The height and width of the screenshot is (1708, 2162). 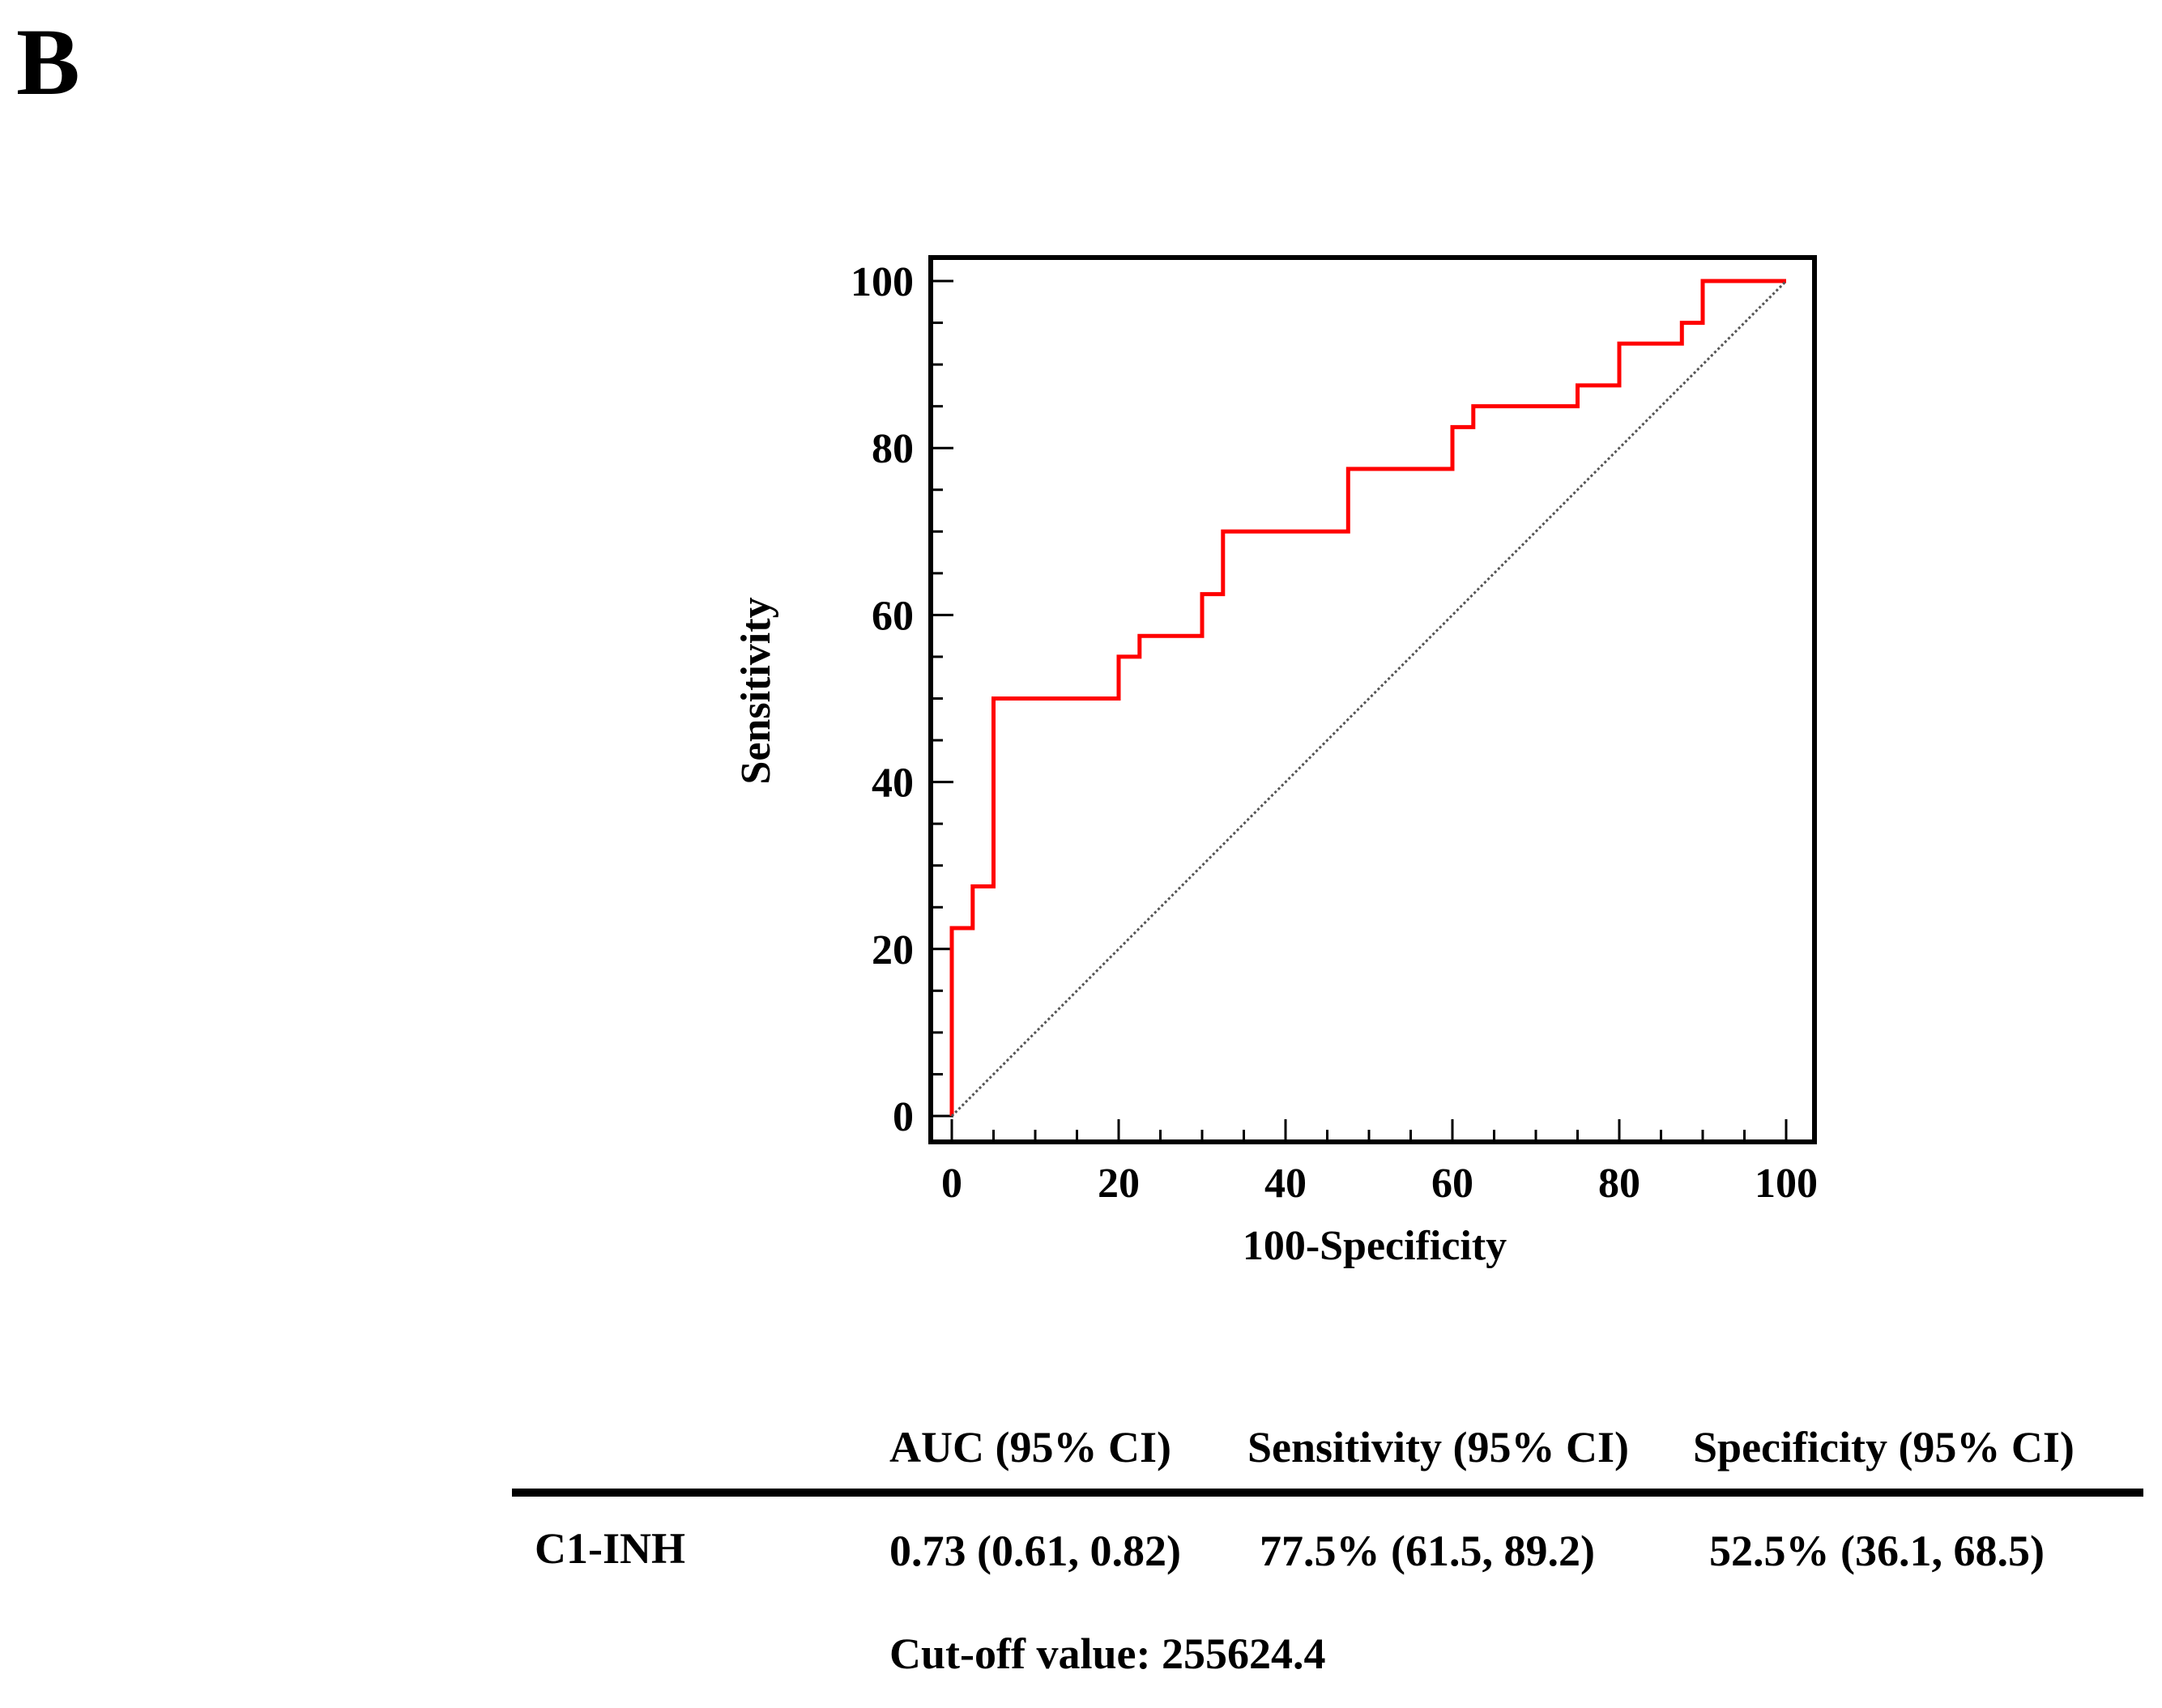 What do you see at coordinates (893, 616) in the screenshot?
I see `y-tick-label: 60` at bounding box center [893, 616].